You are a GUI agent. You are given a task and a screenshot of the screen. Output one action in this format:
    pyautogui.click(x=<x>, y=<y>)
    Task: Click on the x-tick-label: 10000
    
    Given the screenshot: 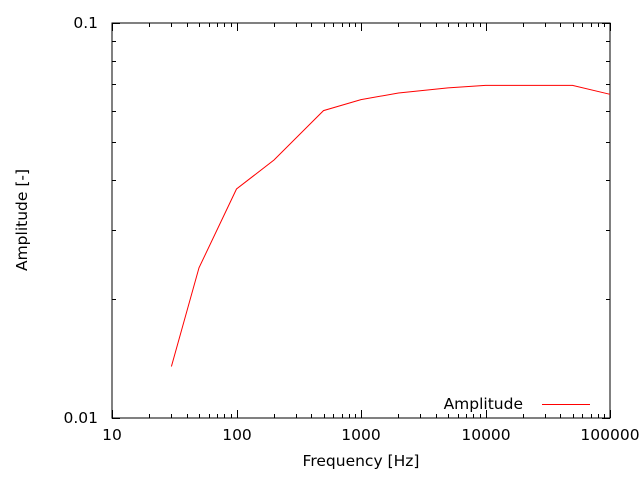 What is the action you would take?
    pyautogui.click(x=486, y=435)
    